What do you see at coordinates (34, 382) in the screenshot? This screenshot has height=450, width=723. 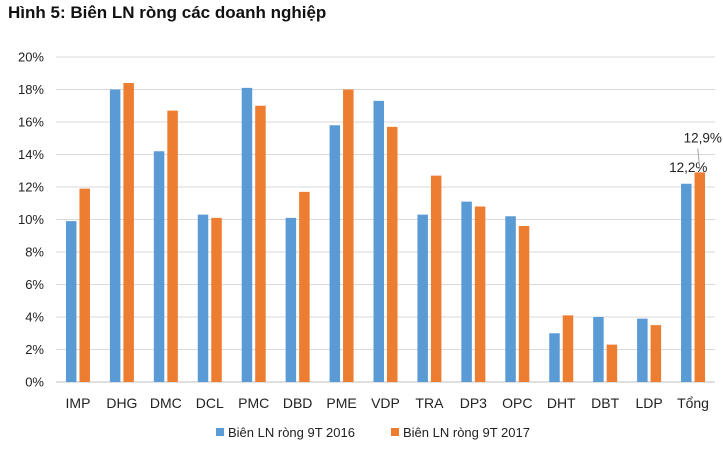 I see `y-tick-label: 0%` at bounding box center [34, 382].